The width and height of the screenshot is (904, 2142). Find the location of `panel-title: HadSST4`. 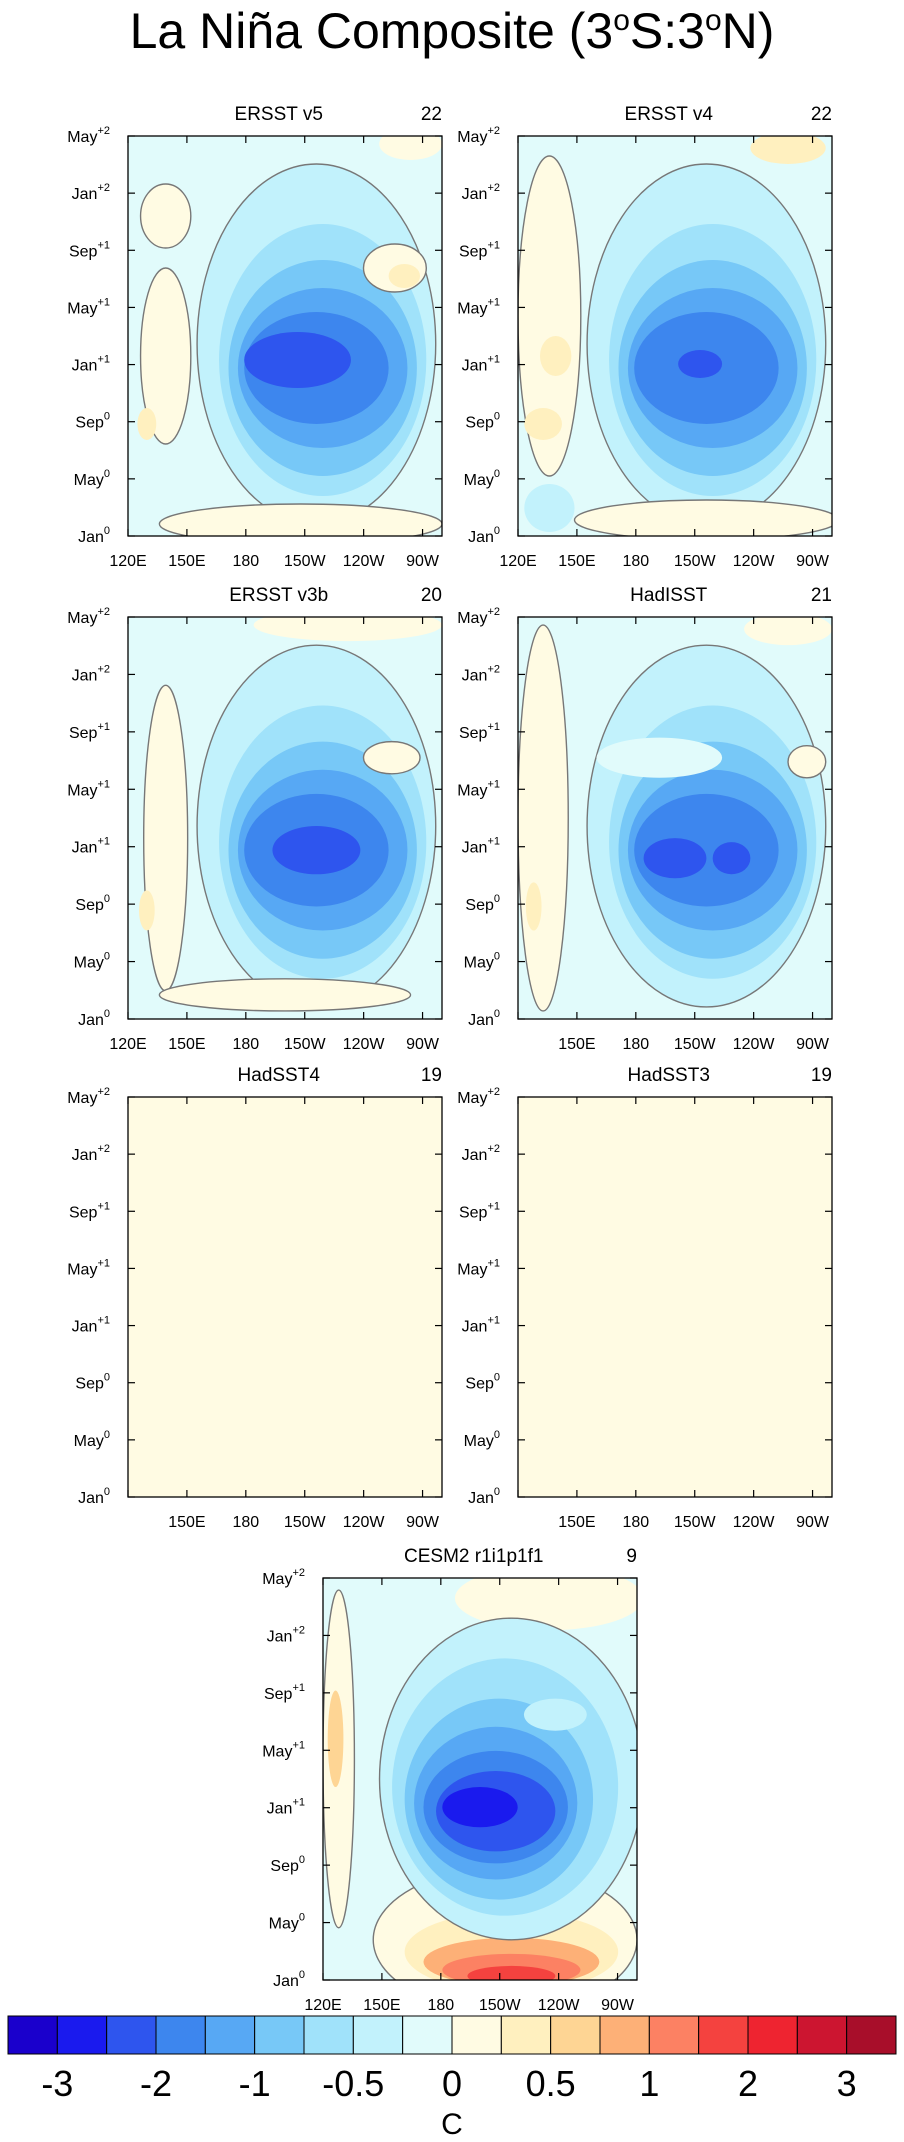

panel-title: HadSST4 is located at coordinates (279, 1075).